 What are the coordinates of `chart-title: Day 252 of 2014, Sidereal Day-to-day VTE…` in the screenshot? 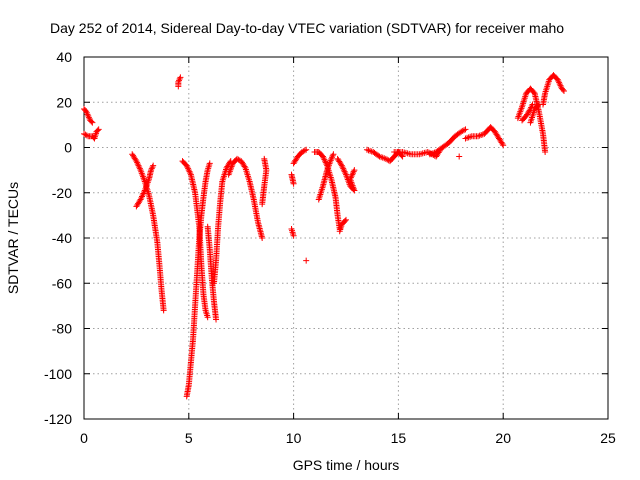 It's located at (307, 28).